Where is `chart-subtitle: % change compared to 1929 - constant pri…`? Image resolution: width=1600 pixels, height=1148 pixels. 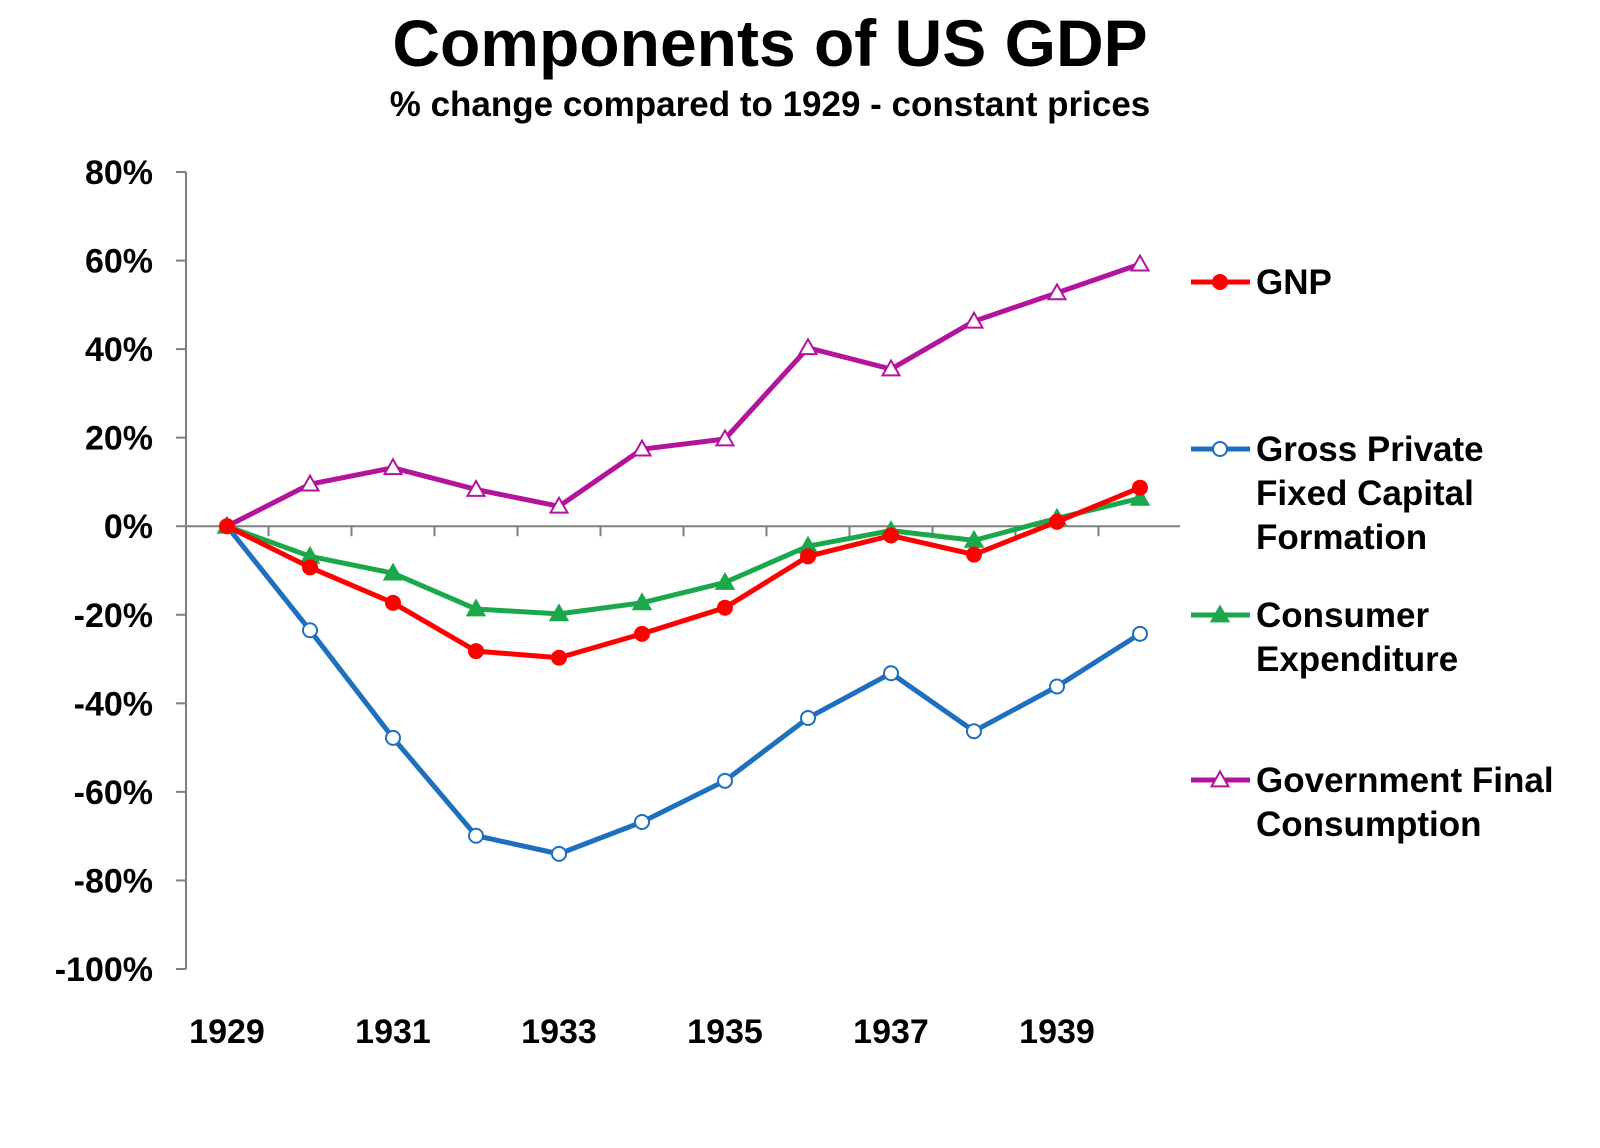
chart-subtitle: % change compared to 1929 - constant pri… is located at coordinates (770, 104).